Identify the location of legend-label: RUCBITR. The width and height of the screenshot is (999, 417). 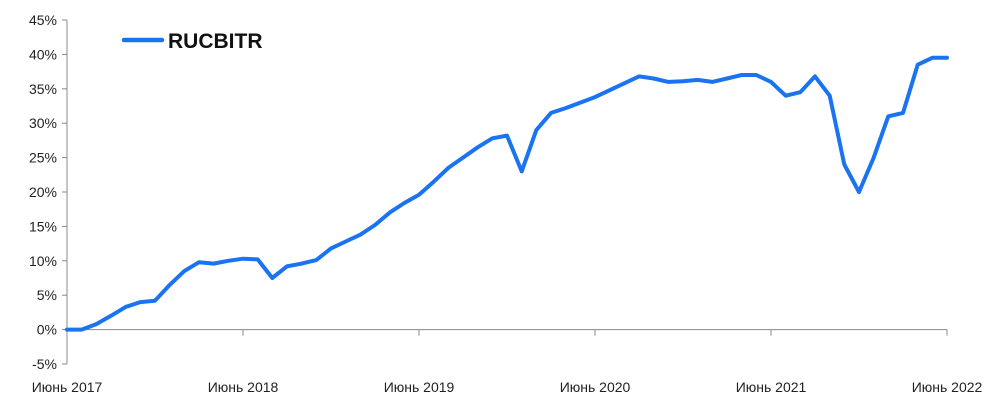
(215, 41).